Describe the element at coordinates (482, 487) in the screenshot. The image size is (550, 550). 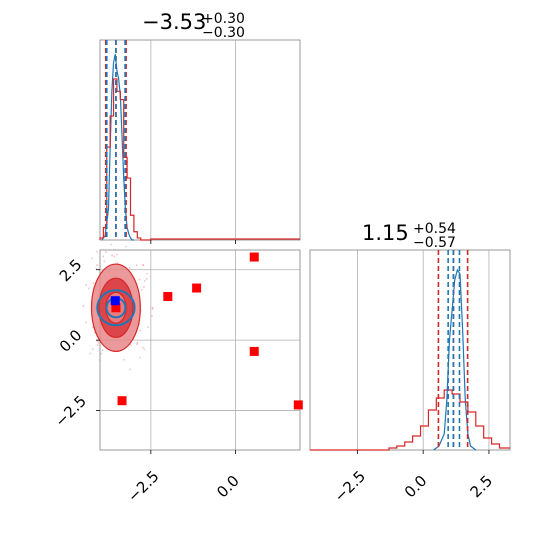
I see `br-xtick-label-2: 2.5` at that location.